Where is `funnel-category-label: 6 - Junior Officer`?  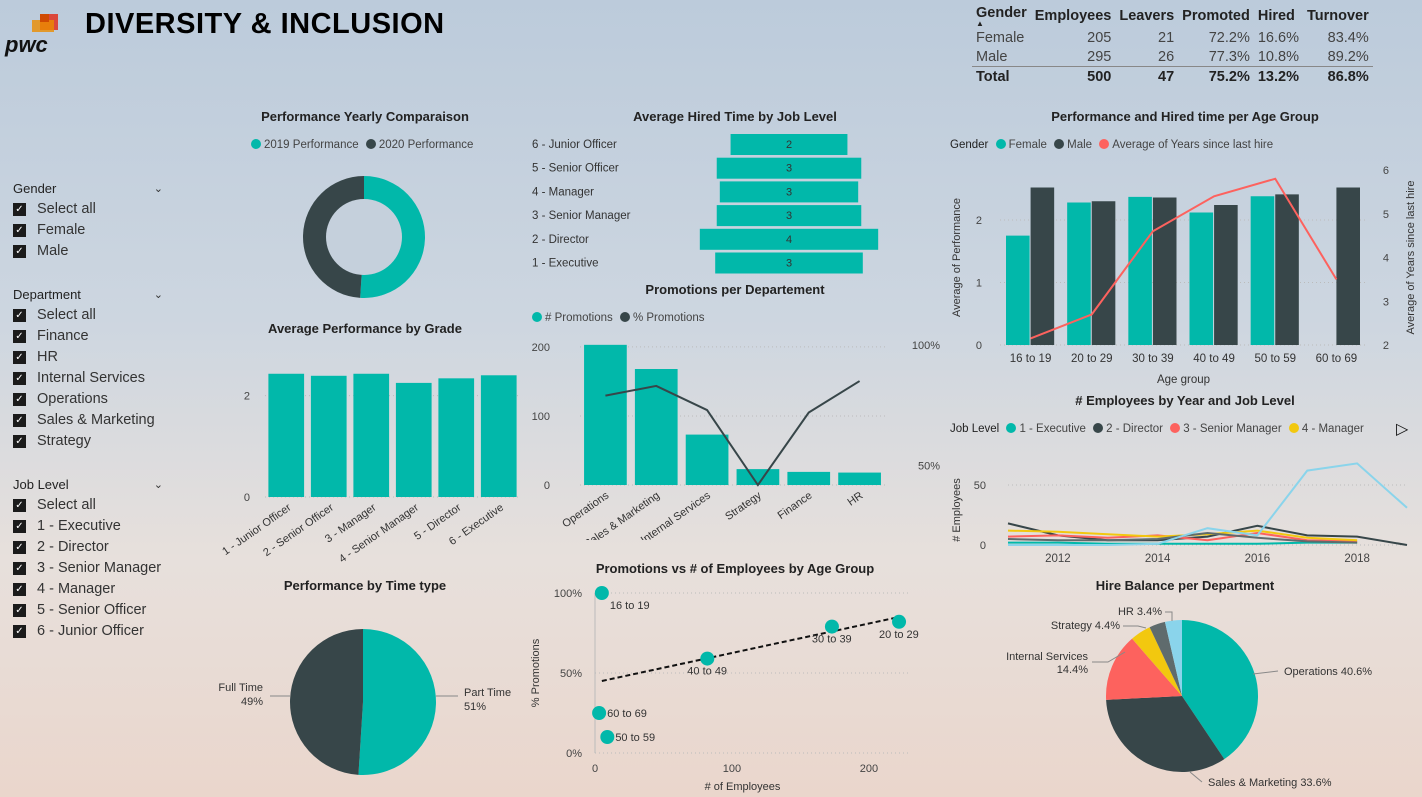
funnel-category-label: 6 - Junior Officer is located at coordinates (574, 145).